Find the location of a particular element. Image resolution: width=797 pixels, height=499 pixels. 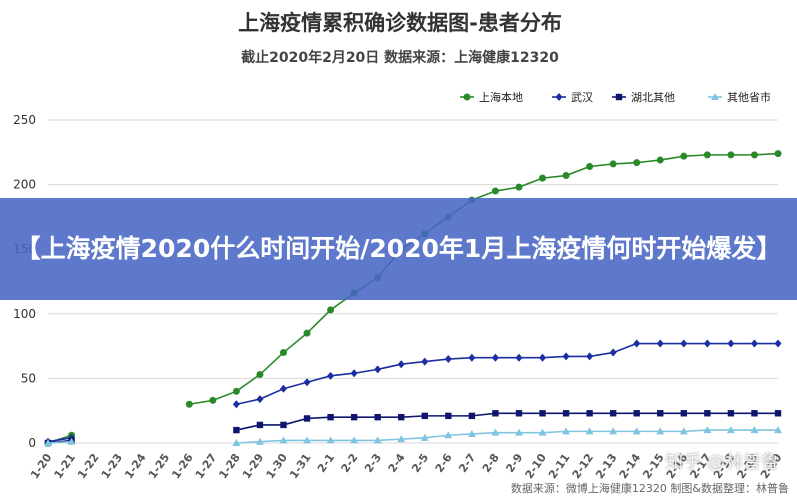

x-tick-label: 1-21 is located at coordinates (65, 466).